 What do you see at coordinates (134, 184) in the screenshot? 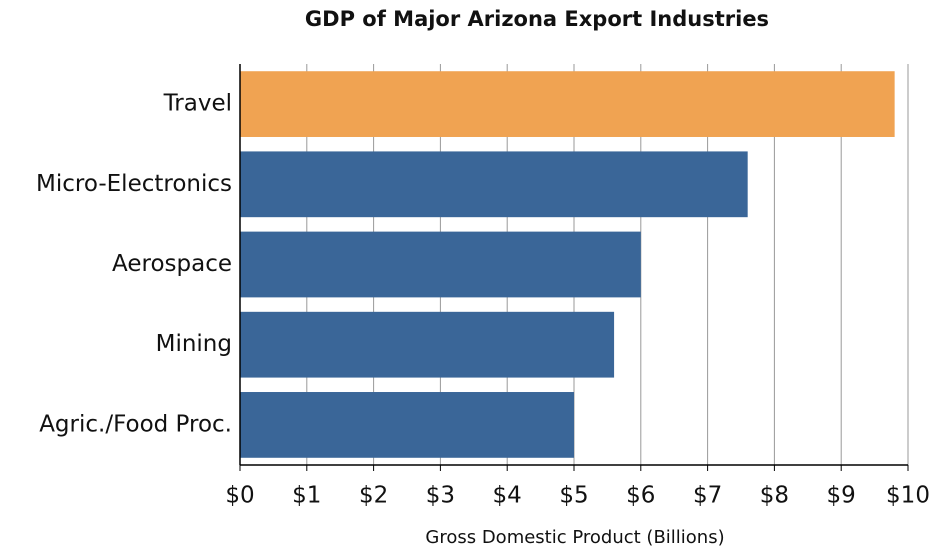
I see `y-tick-label: Micro-Electronics` at bounding box center [134, 184].